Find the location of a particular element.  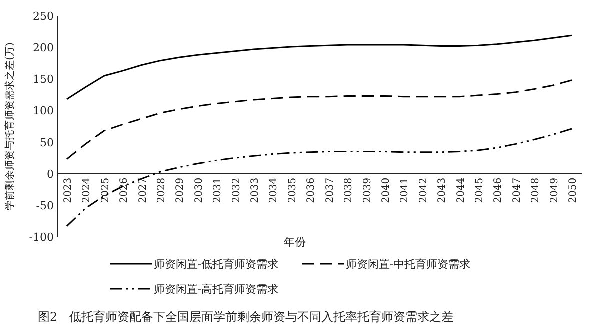

y-tick-label: 200 is located at coordinates (43, 48).